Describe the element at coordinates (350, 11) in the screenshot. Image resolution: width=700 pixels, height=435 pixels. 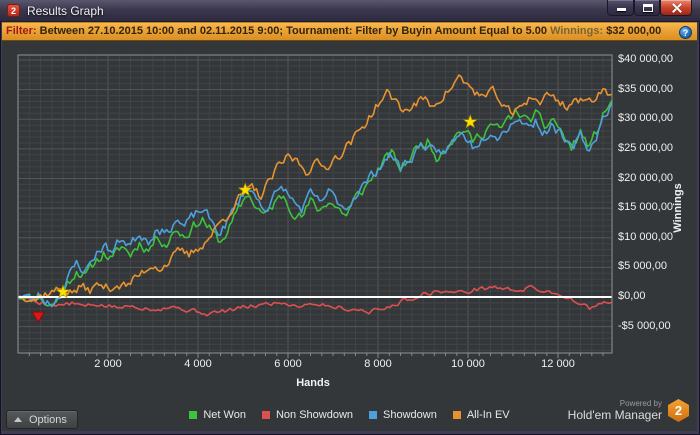
I see `title-bar: 2 Results Graph` at that location.